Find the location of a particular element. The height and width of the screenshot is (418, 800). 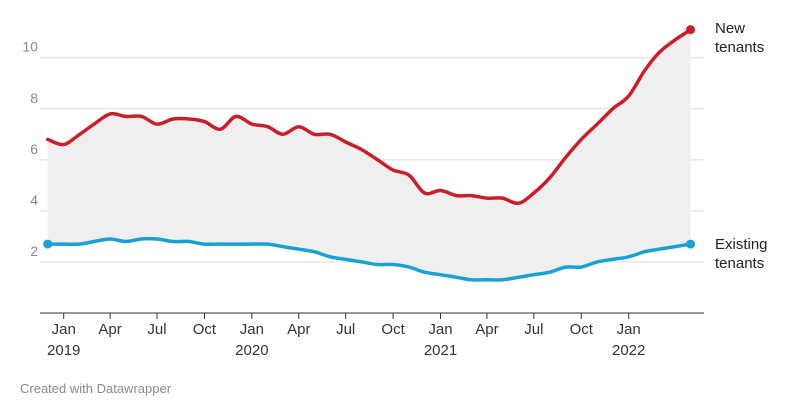

y-tick-label: 8 is located at coordinates (34, 98).